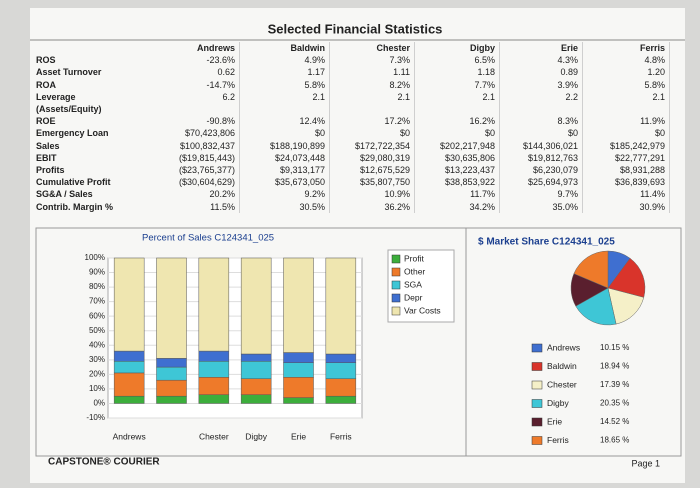 The image size is (700, 488). I want to click on legend-label: SGA, so click(413, 284).